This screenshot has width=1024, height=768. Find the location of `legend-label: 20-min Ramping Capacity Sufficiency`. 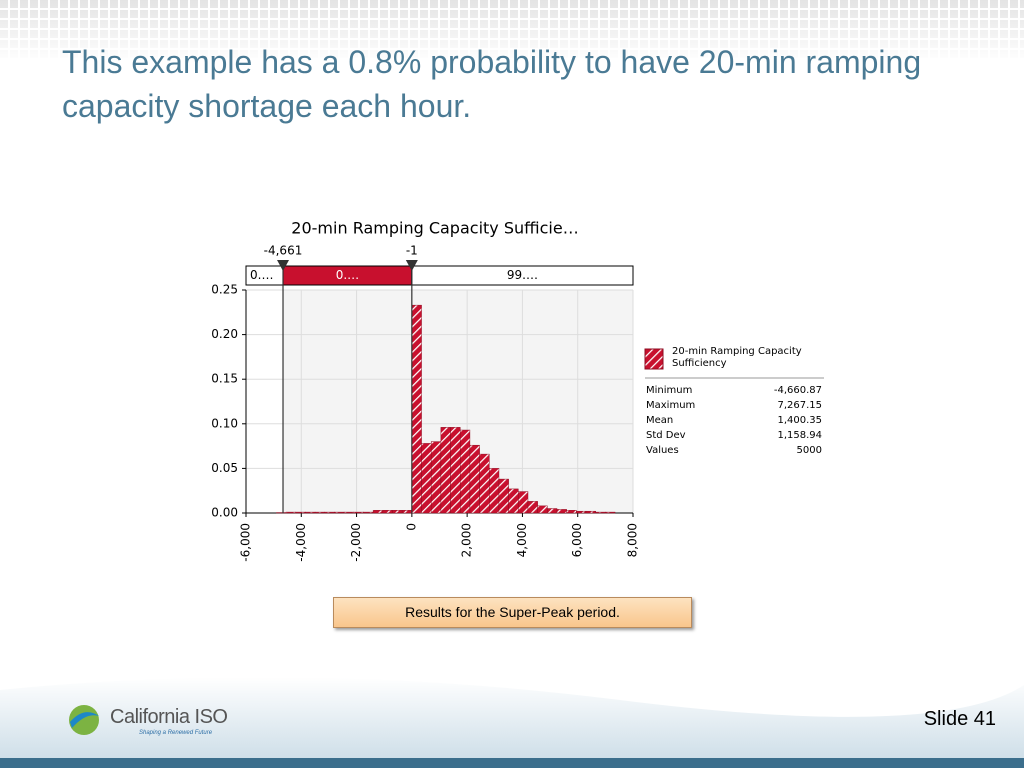

legend-label: 20-min Ramping Capacity Sufficiency is located at coordinates (737, 357).